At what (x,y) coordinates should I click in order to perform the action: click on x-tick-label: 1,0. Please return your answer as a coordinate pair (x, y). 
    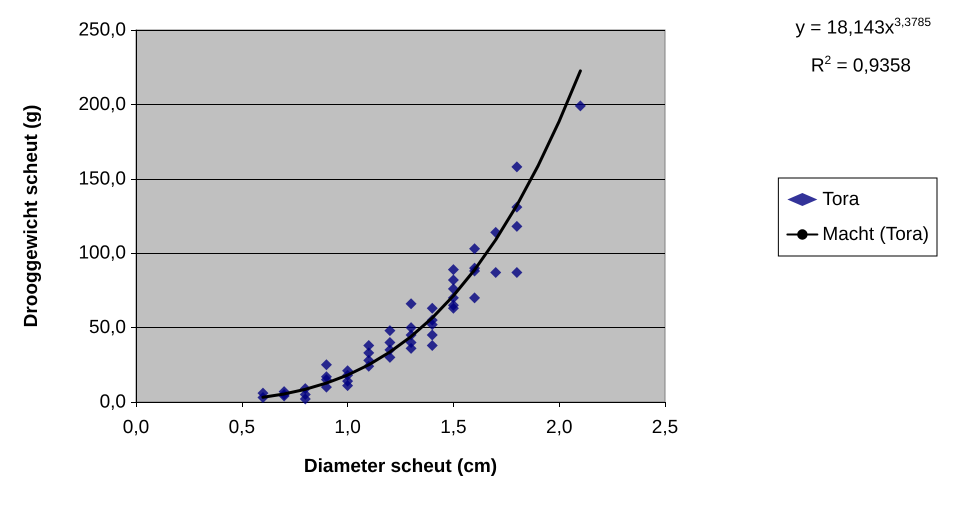
    Looking at the image, I should click on (347, 427).